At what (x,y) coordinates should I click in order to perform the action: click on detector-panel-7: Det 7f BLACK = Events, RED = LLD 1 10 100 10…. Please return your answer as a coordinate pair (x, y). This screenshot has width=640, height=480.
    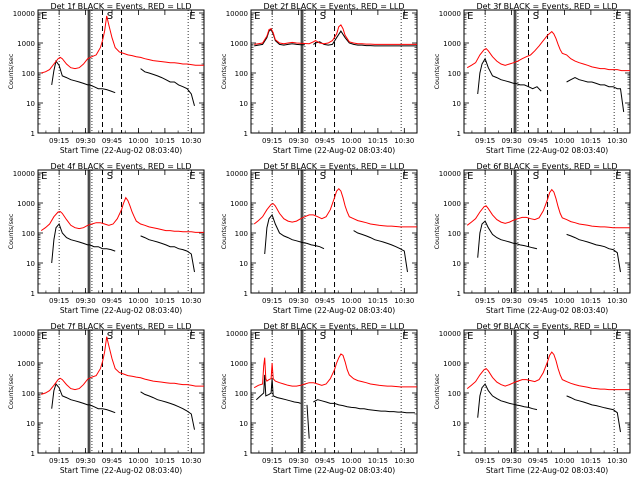
    Looking at the image, I should click on (106, 400).